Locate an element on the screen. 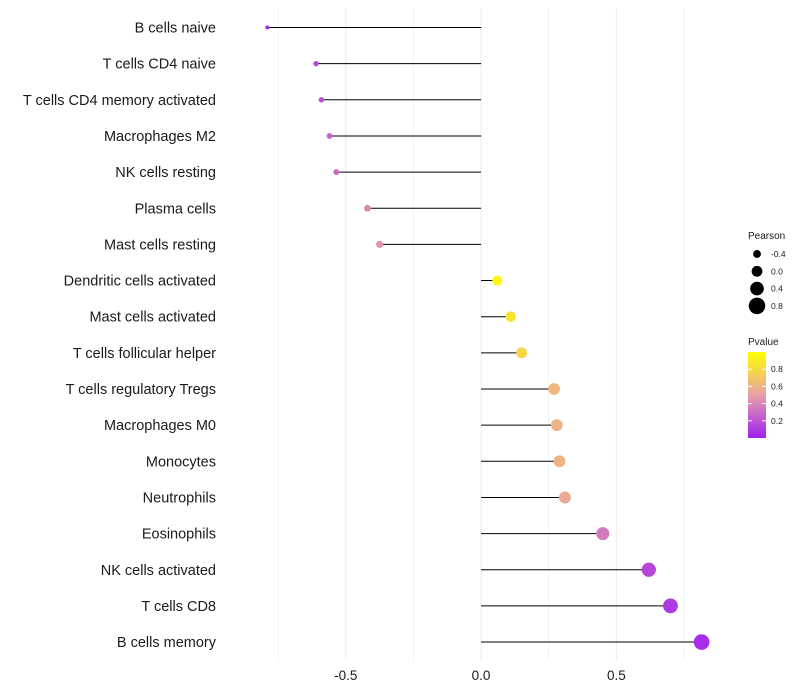 The height and width of the screenshot is (700, 800). category-label: T cells follicular helper is located at coordinates (144, 354).